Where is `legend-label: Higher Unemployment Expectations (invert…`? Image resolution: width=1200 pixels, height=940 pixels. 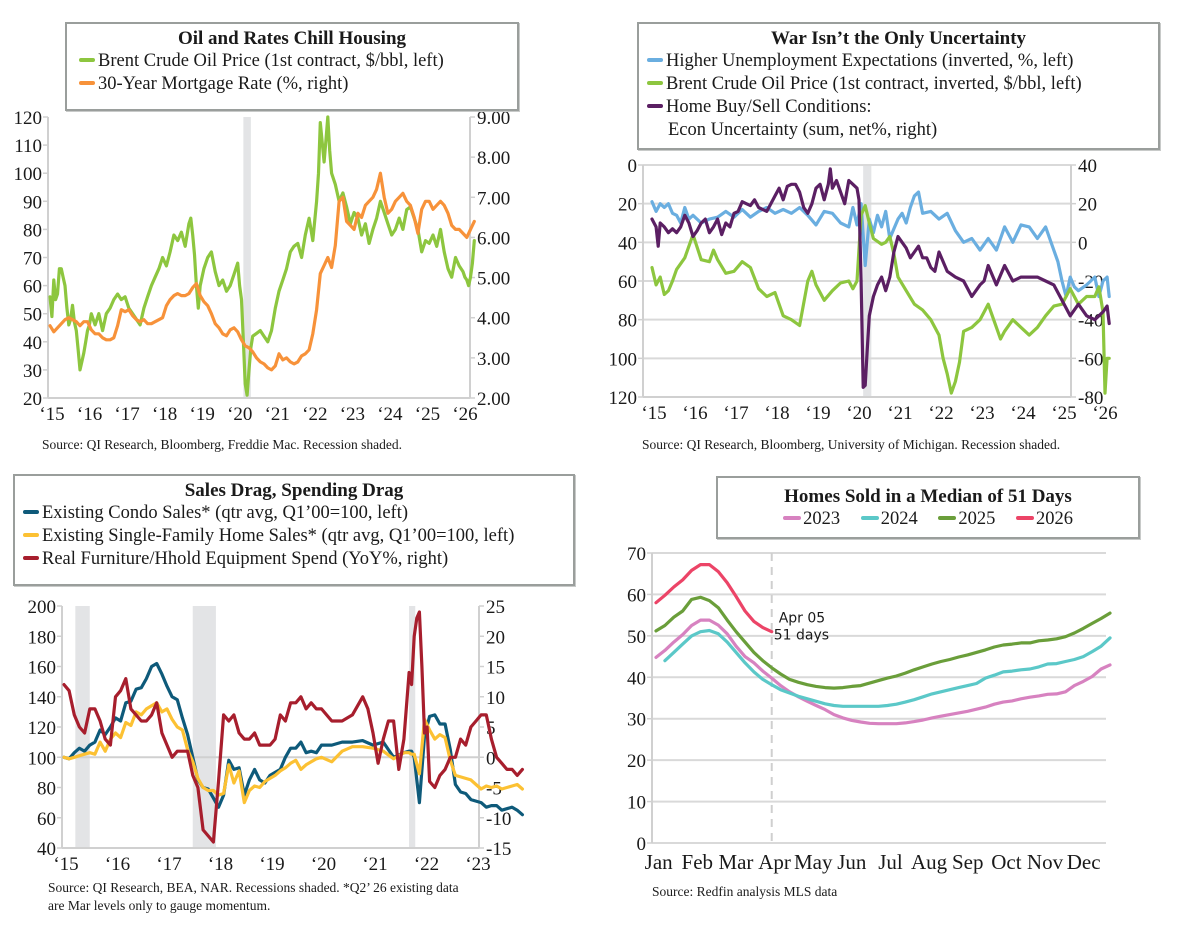 legend-label: Higher Unemployment Expectations (invert… is located at coordinates (870, 61).